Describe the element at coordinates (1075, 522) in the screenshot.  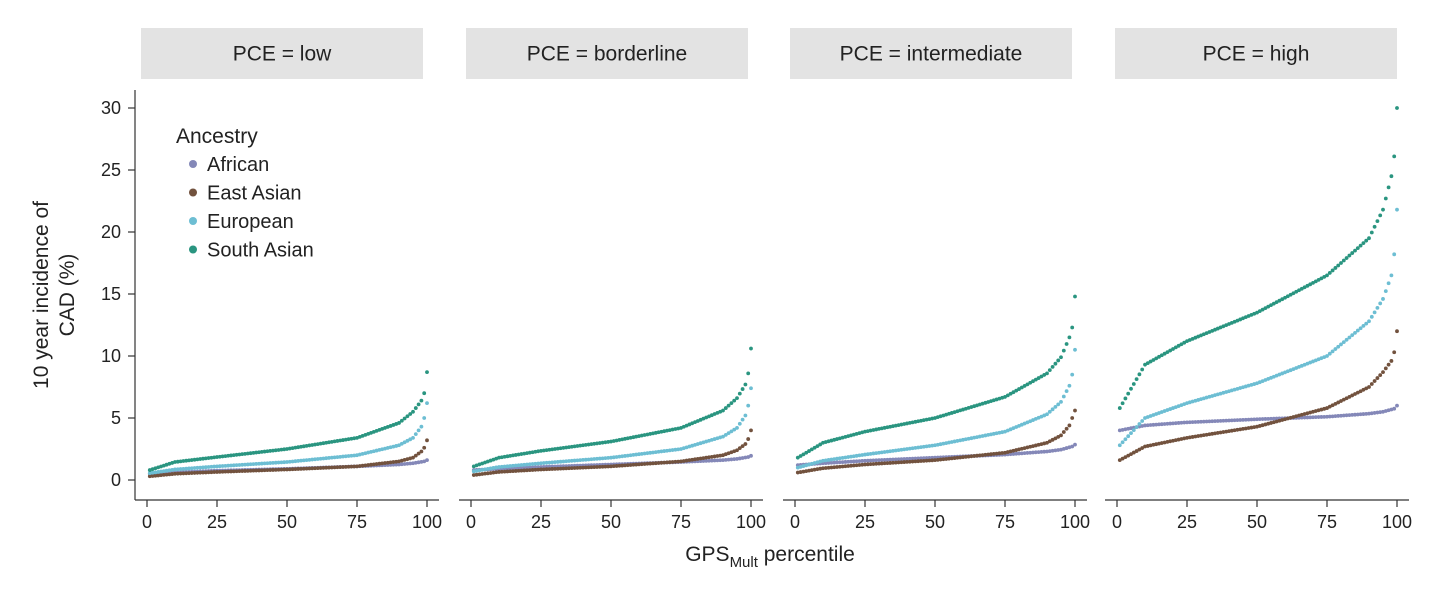
I see `x-tick-label: 100` at that location.